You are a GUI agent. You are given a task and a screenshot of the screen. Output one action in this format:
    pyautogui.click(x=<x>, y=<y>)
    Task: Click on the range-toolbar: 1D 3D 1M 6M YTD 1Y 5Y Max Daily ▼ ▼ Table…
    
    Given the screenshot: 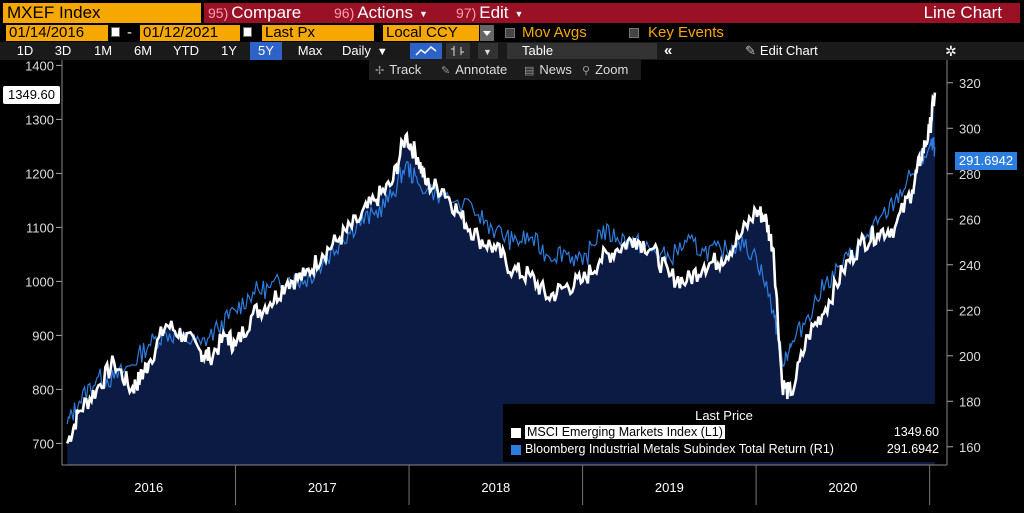 What is the action you would take?
    pyautogui.click(x=512, y=51)
    